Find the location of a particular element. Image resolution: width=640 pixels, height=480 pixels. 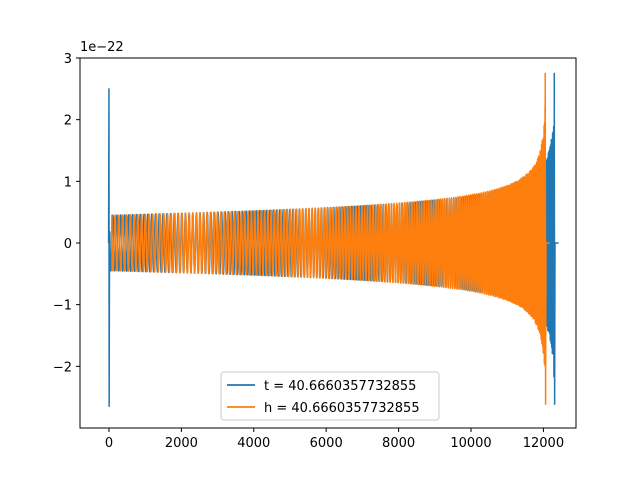

y-axis-ticks: −2 −1 0 1 2 3 is located at coordinates (66, 213).